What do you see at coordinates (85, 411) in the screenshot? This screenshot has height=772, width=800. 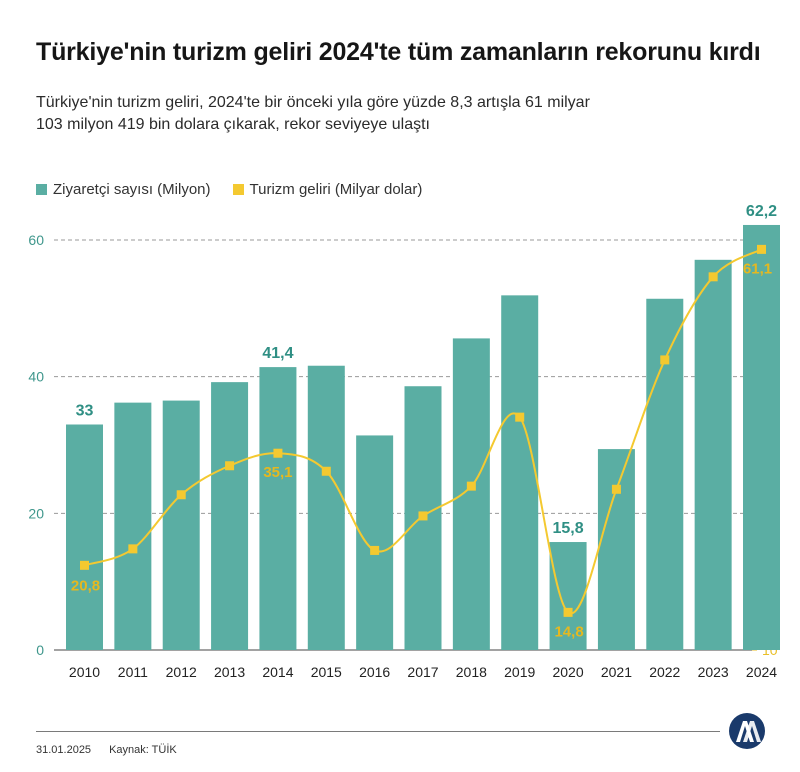 I see `bar-value-label: 33` at bounding box center [85, 411].